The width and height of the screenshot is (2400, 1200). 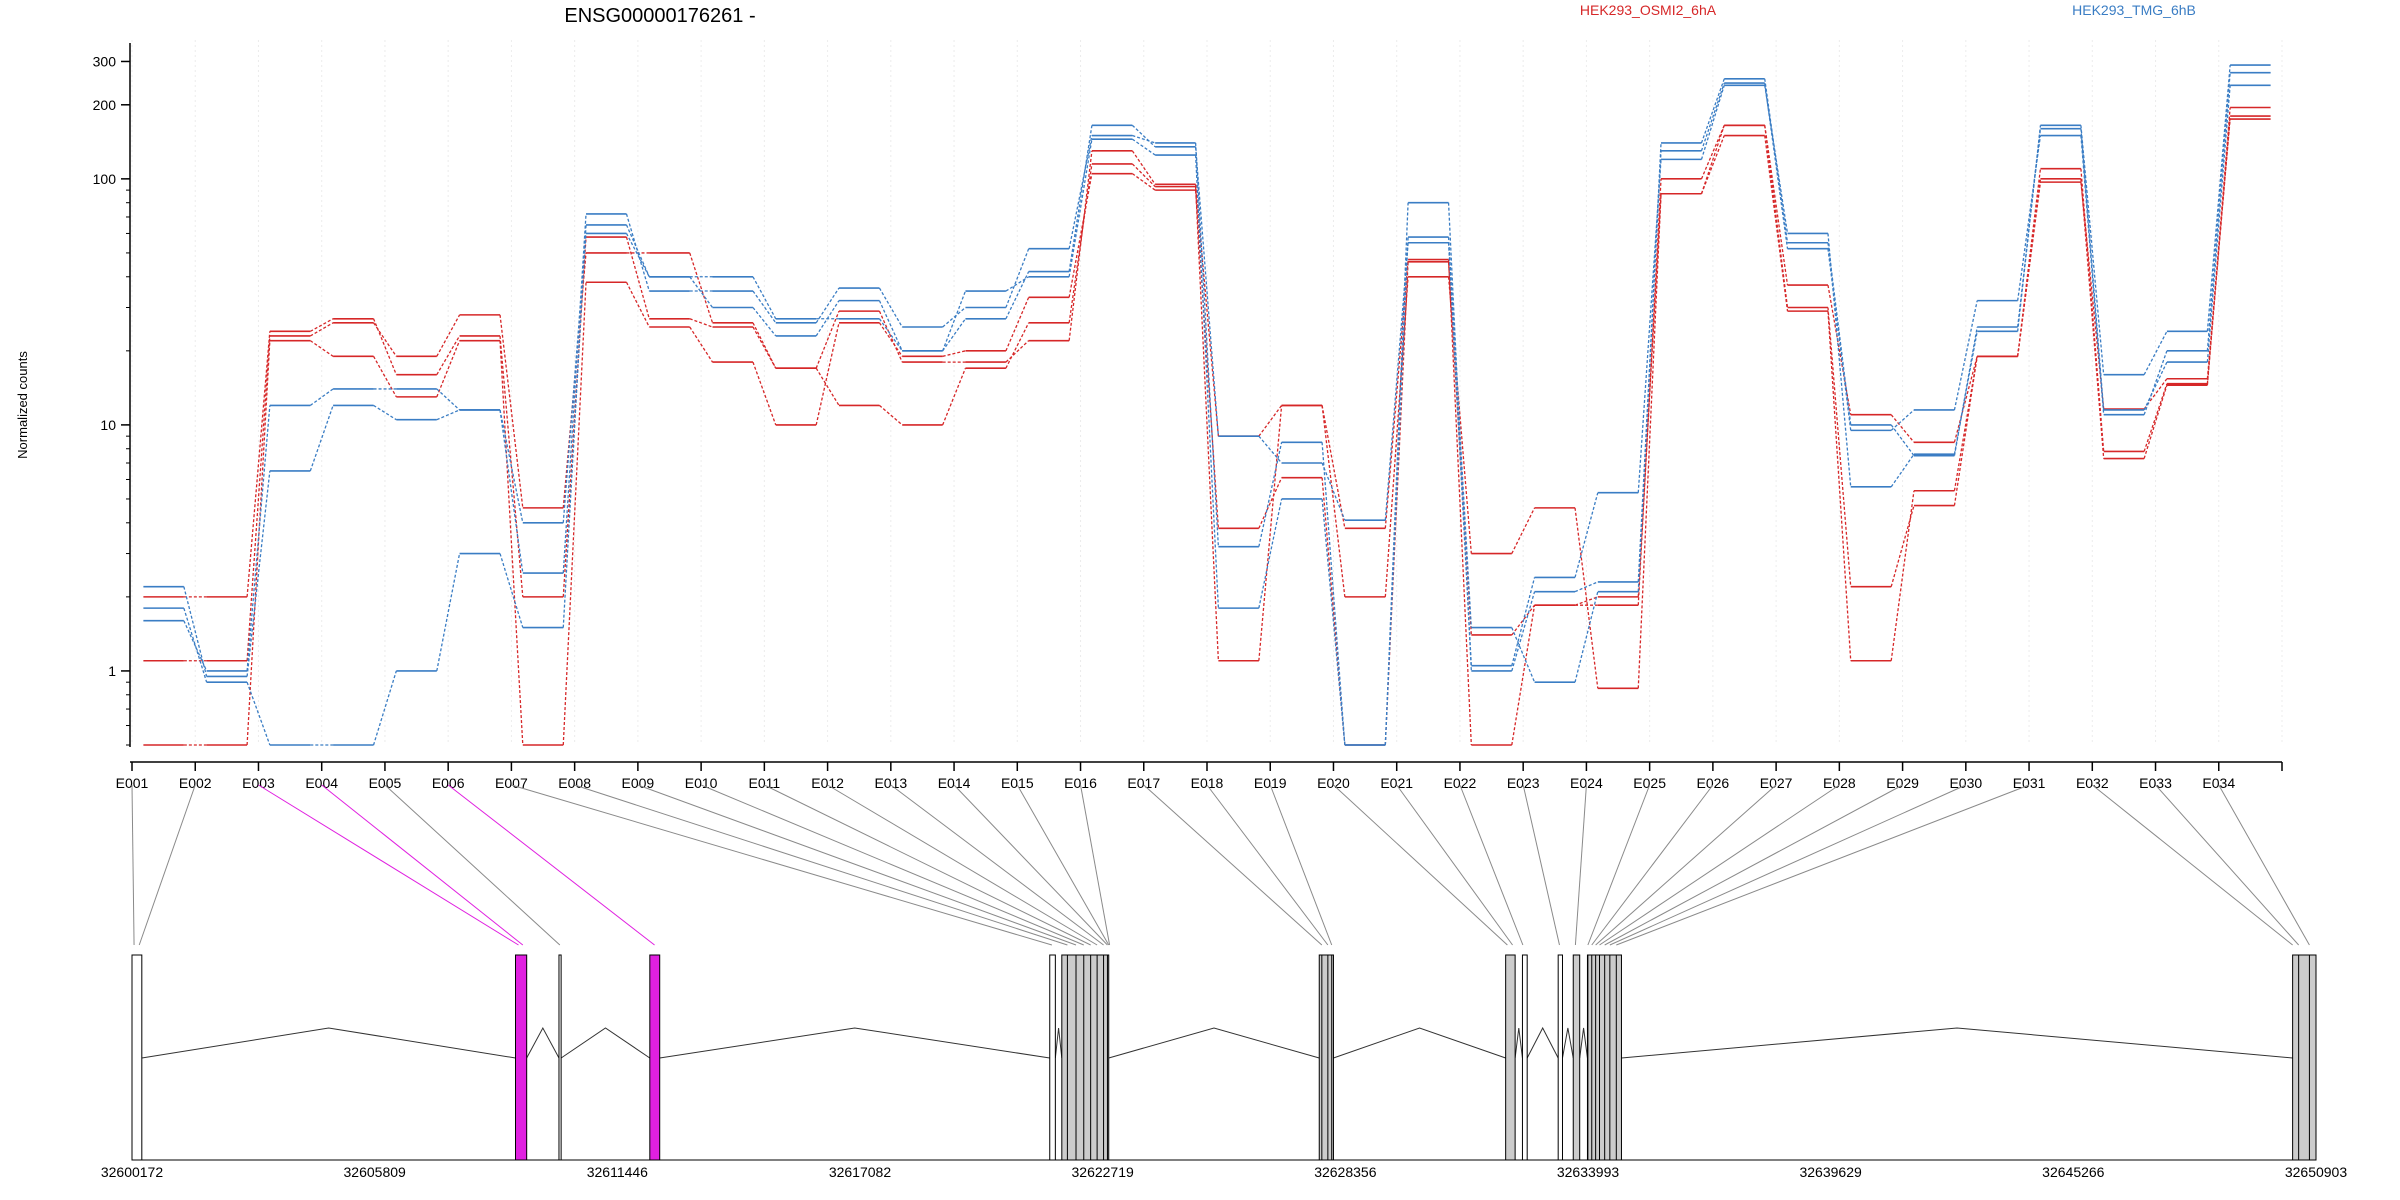 What do you see at coordinates (105, 61) in the screenshot?
I see `y-tick-label: 300` at bounding box center [105, 61].